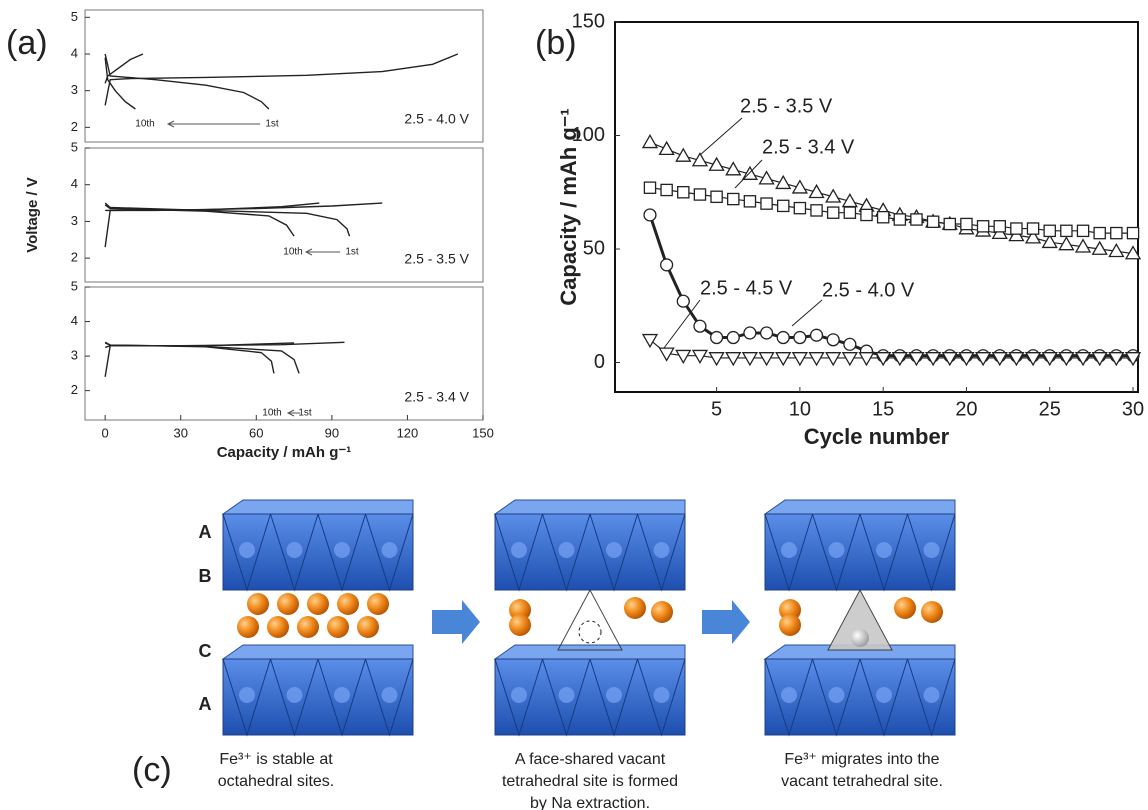 Image resolution: width=1148 pixels, height=810 pixels. I want to click on series-label: 2.5 - 3.5 V, so click(786, 106).